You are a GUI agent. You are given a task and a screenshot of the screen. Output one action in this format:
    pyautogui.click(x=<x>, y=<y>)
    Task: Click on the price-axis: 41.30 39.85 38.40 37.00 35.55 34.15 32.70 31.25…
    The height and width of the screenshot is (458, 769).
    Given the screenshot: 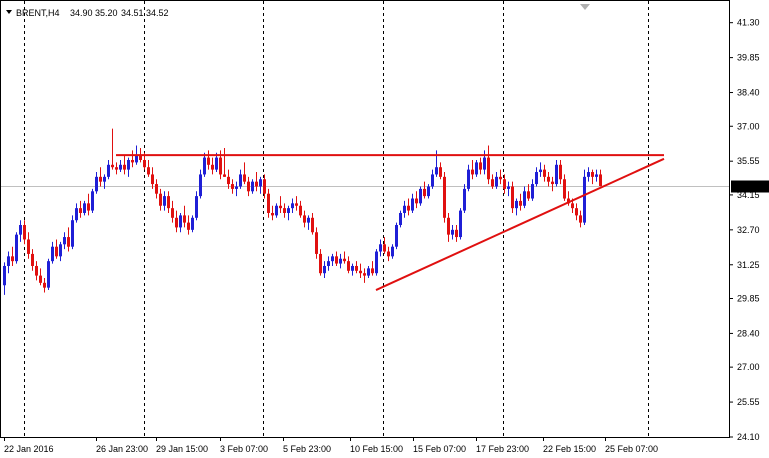 What is the action you would take?
    pyautogui.click(x=744, y=230)
    